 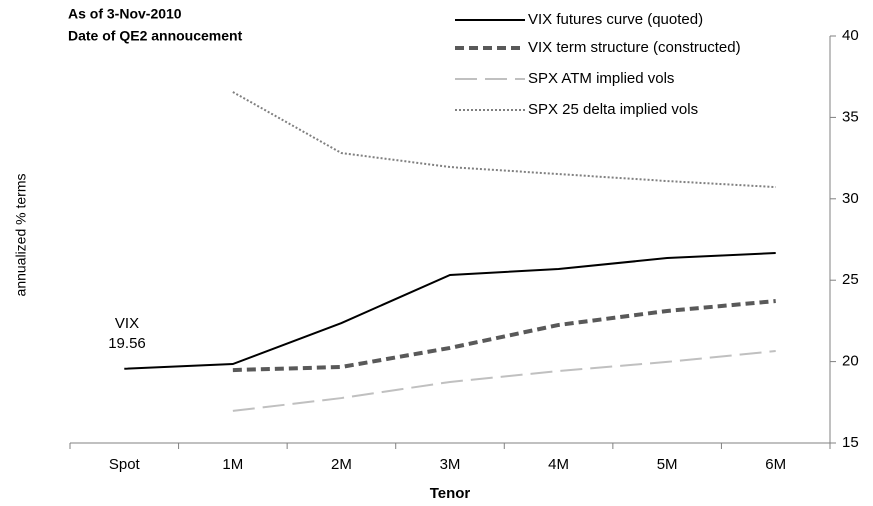 I want to click on y-axis-label: annualized % terms, so click(x=21, y=235).